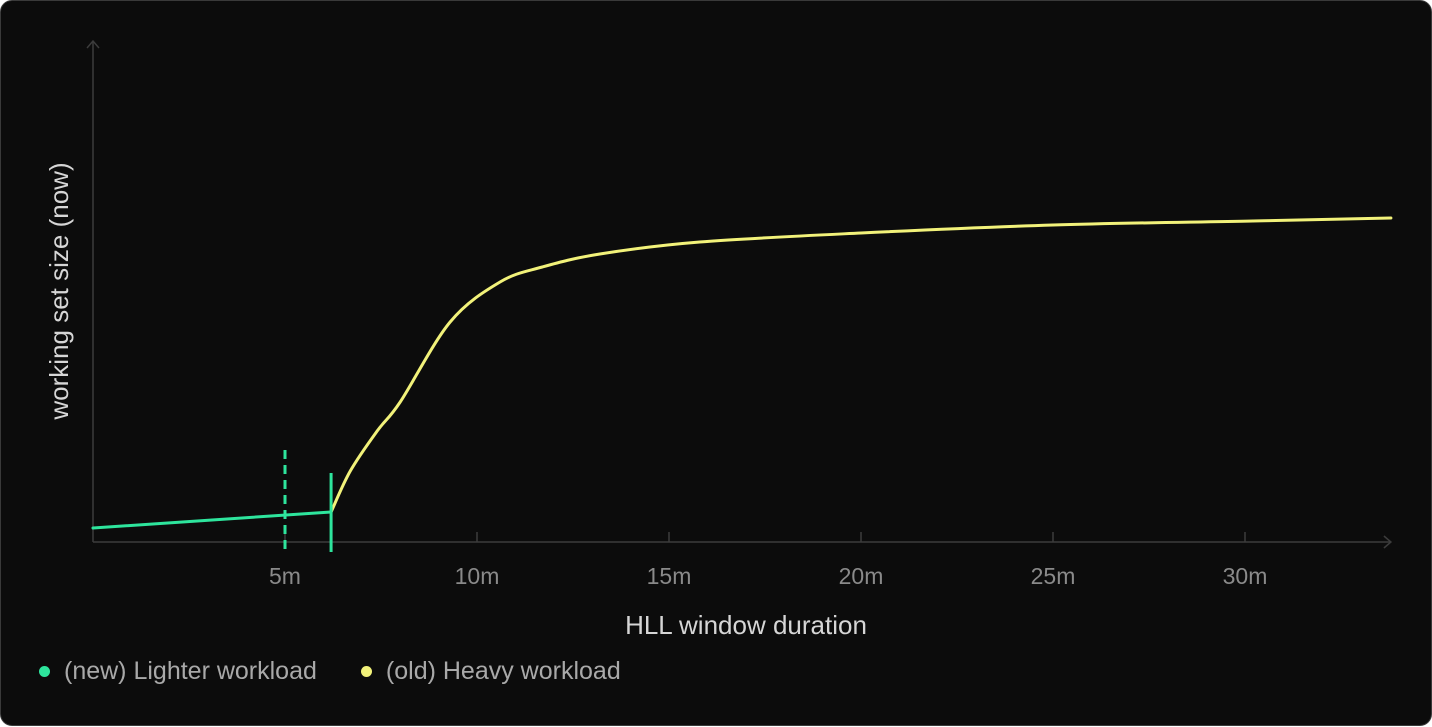  I want to click on legend-item-old: (old) Heavy workload, so click(490, 671).